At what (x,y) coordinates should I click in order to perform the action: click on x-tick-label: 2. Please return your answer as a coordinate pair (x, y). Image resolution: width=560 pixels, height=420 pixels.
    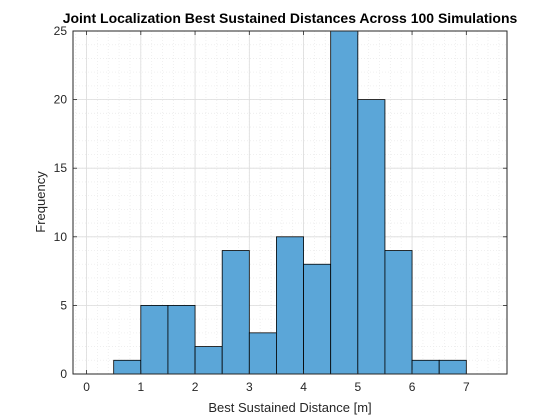
    Looking at the image, I should click on (195, 387).